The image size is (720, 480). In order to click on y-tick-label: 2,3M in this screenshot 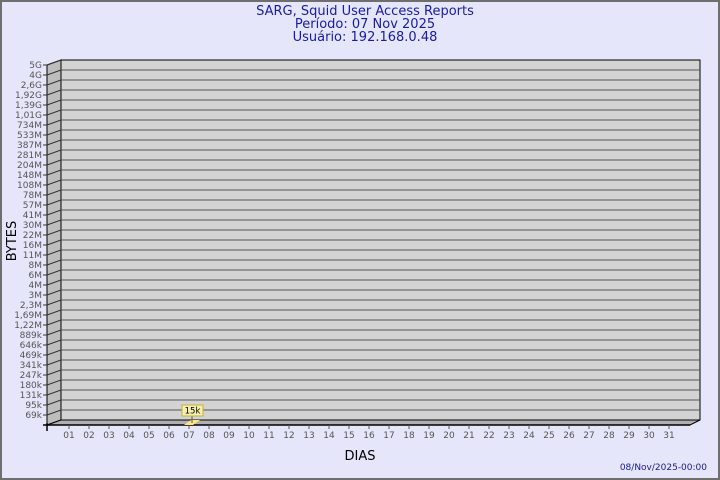, I will do `click(31, 306)`.